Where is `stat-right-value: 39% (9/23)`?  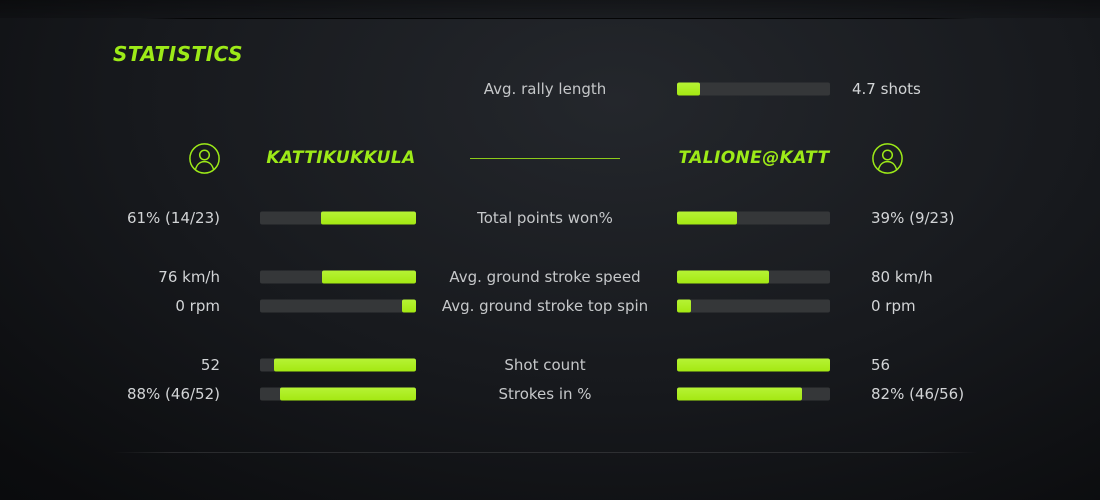 stat-right-value: 39% (9/23) is located at coordinates (913, 218).